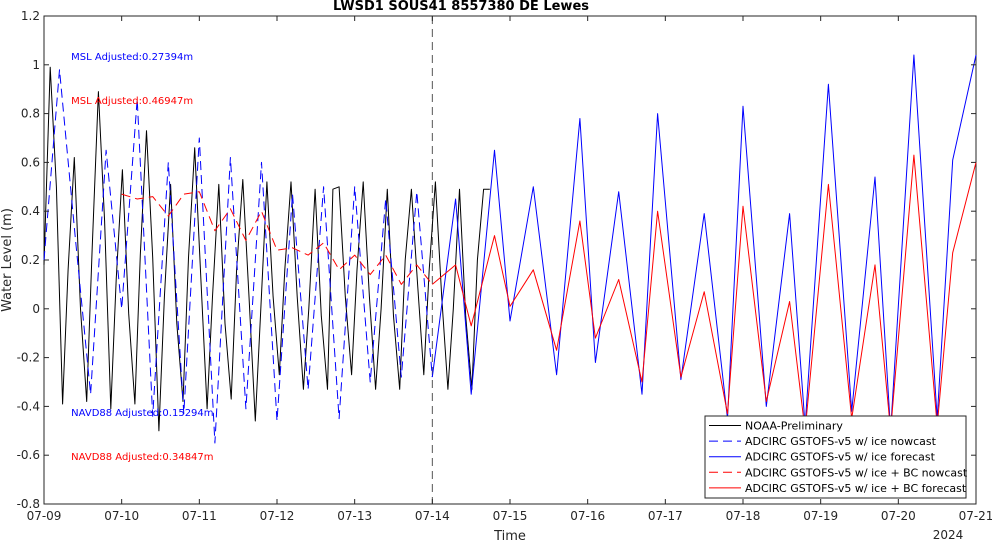 This screenshot has height=541, width=992. What do you see at coordinates (30, 162) in the screenshot?
I see `y-tick-label: 0.6` at bounding box center [30, 162].